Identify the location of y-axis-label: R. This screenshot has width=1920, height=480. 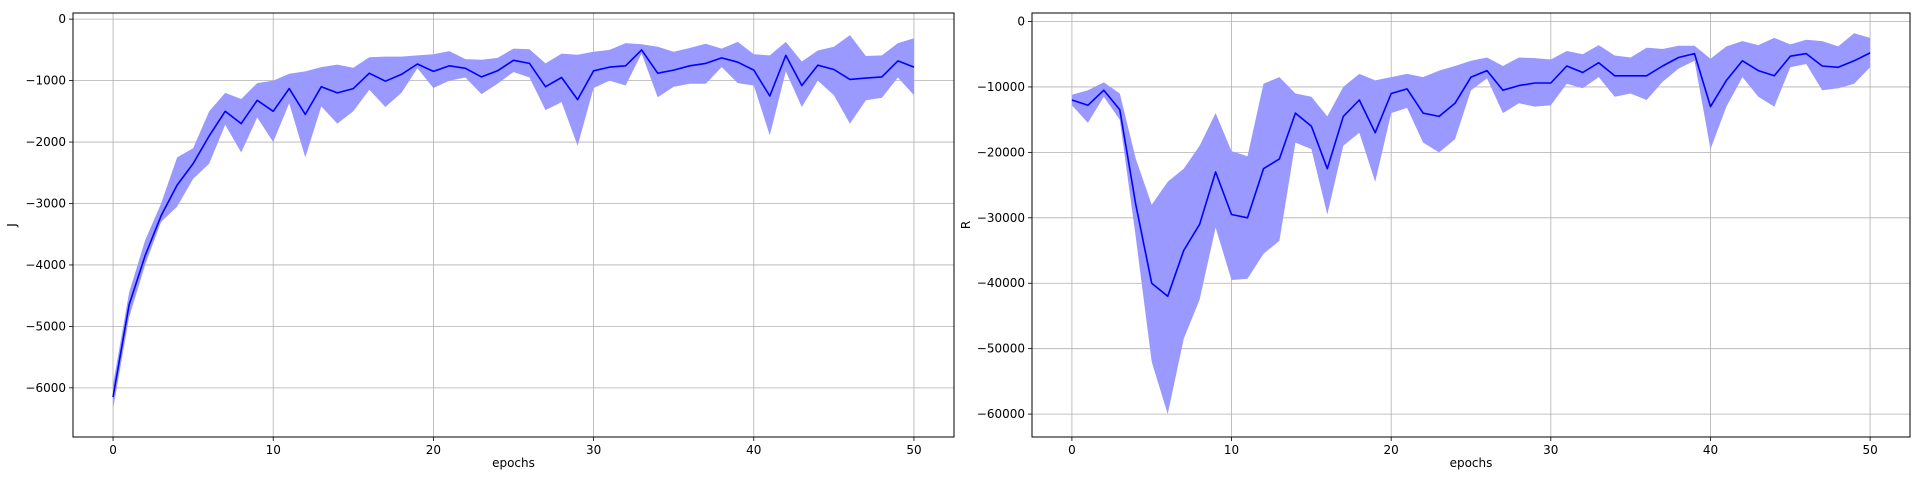
(966, 225).